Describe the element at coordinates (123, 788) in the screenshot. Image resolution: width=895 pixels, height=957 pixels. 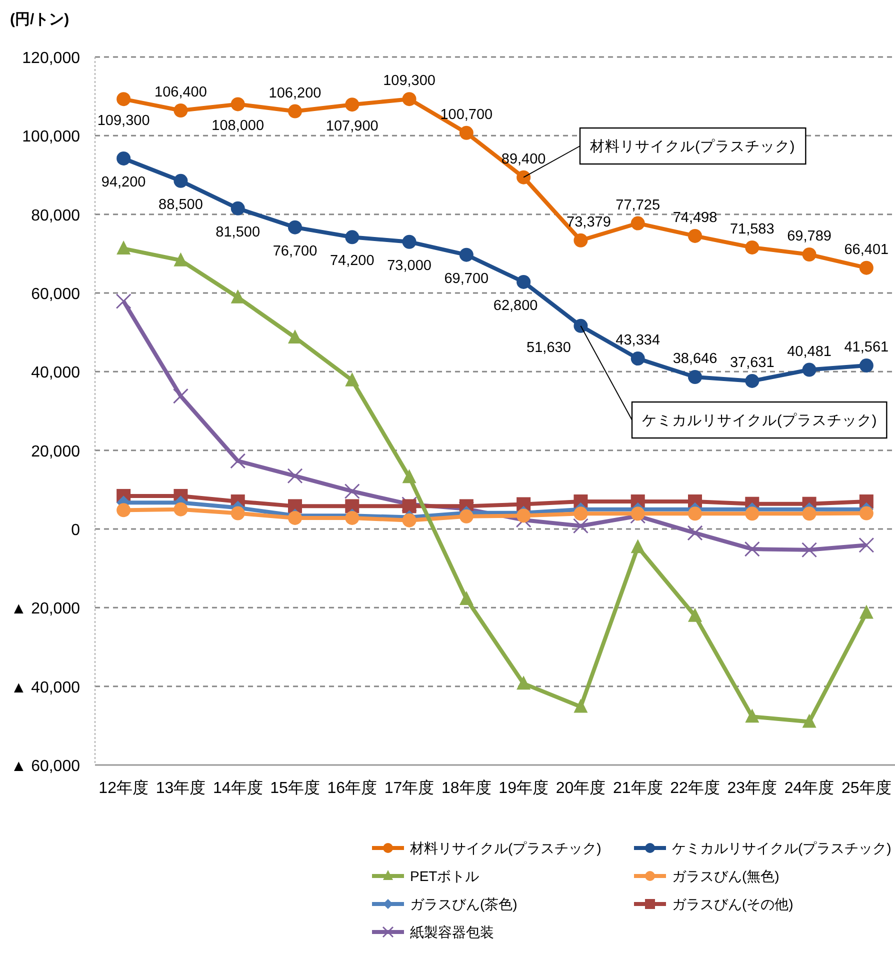
I see `x-tick-label: 12年度` at that location.